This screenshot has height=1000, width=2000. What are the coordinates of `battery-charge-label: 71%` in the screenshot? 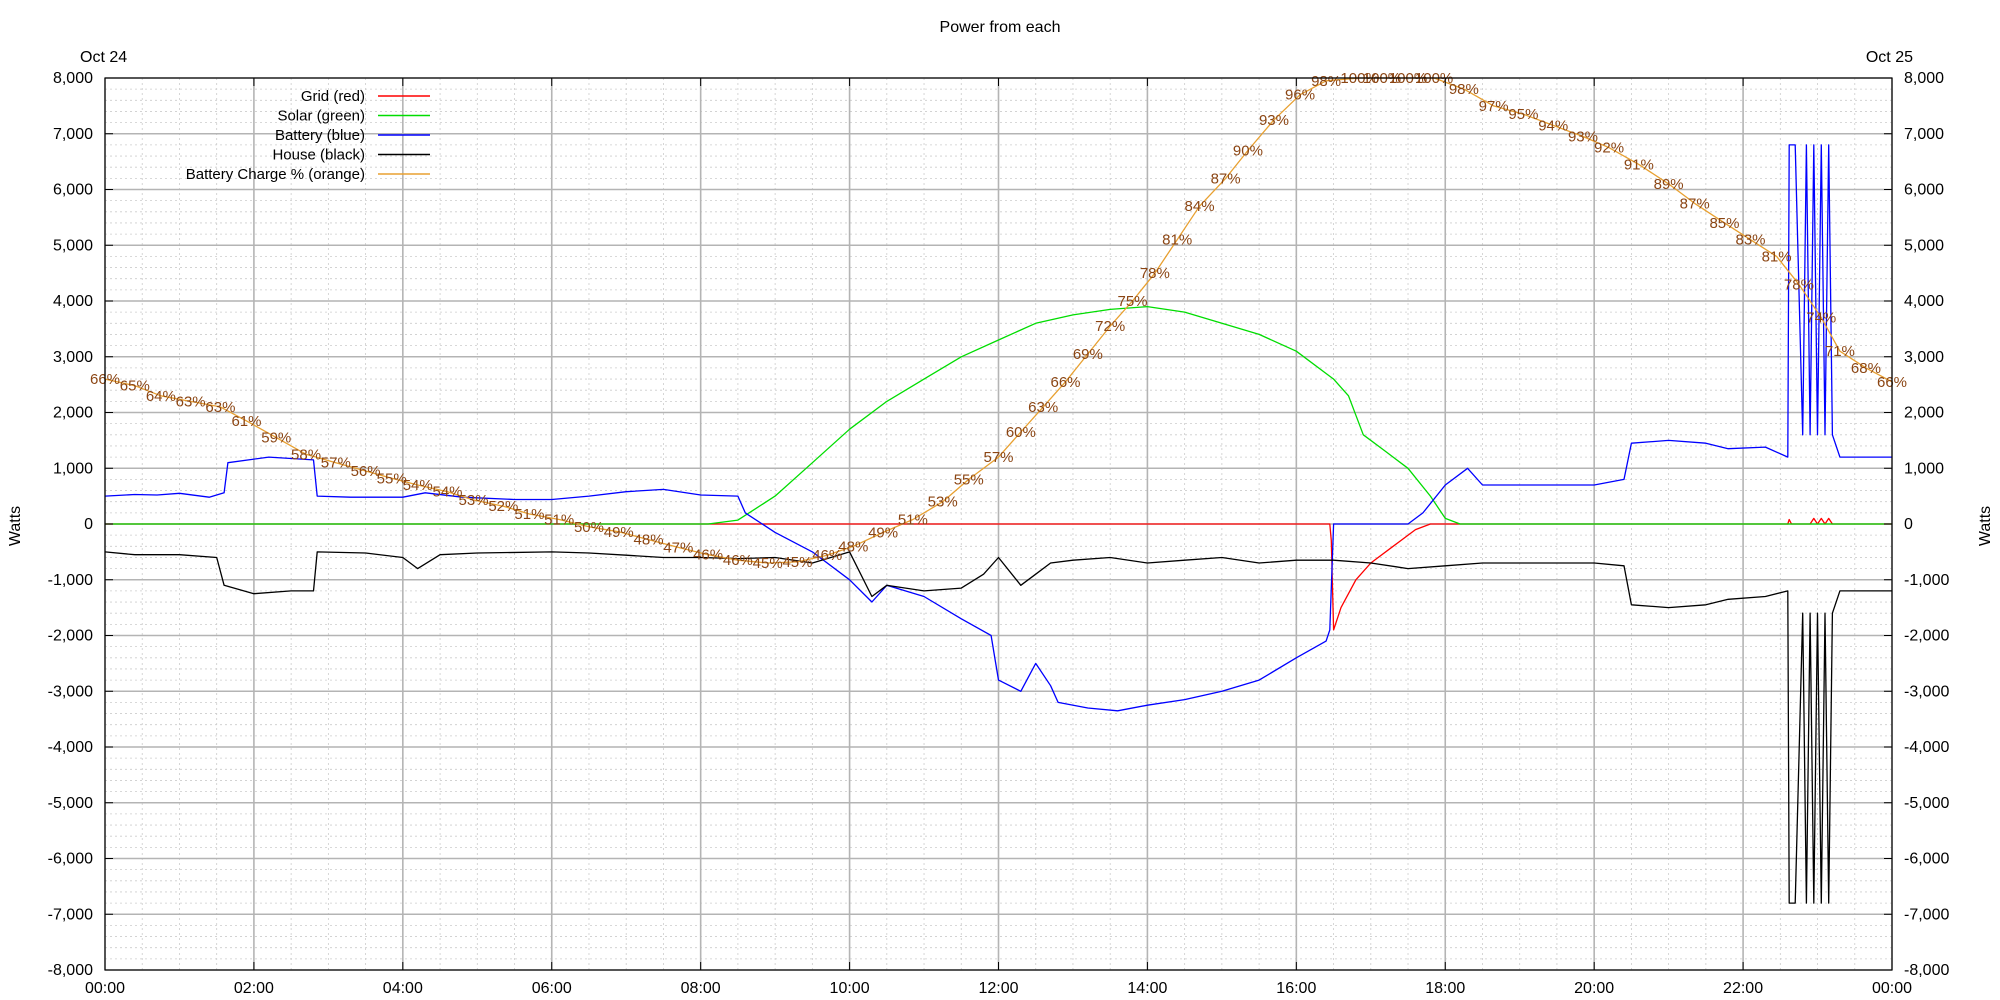 It's located at (1840, 351).